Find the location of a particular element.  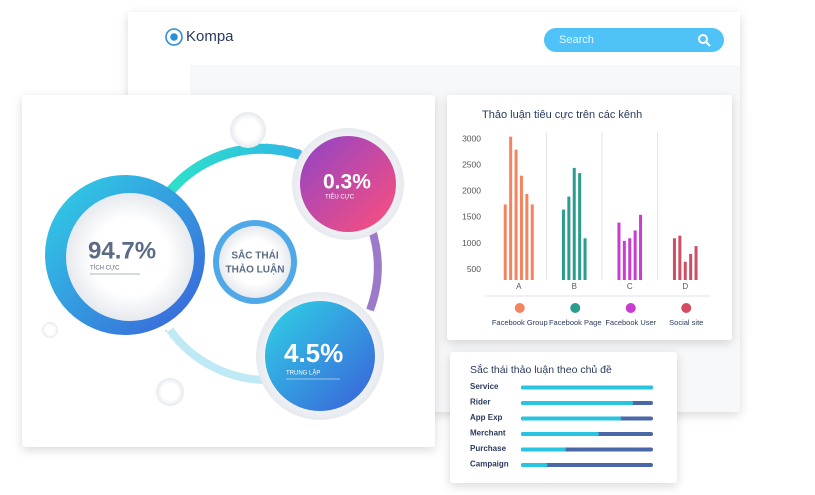

x-tick-label: C is located at coordinates (630, 286).